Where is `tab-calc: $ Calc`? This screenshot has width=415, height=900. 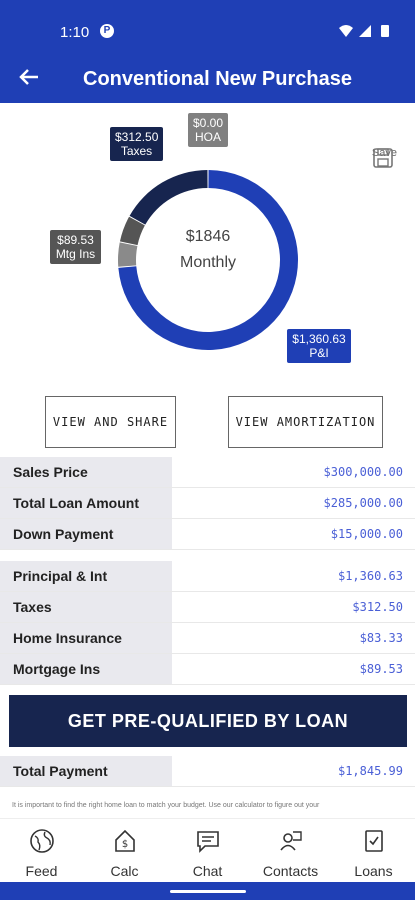 tab-calc: $ Calc is located at coordinates (124, 850).